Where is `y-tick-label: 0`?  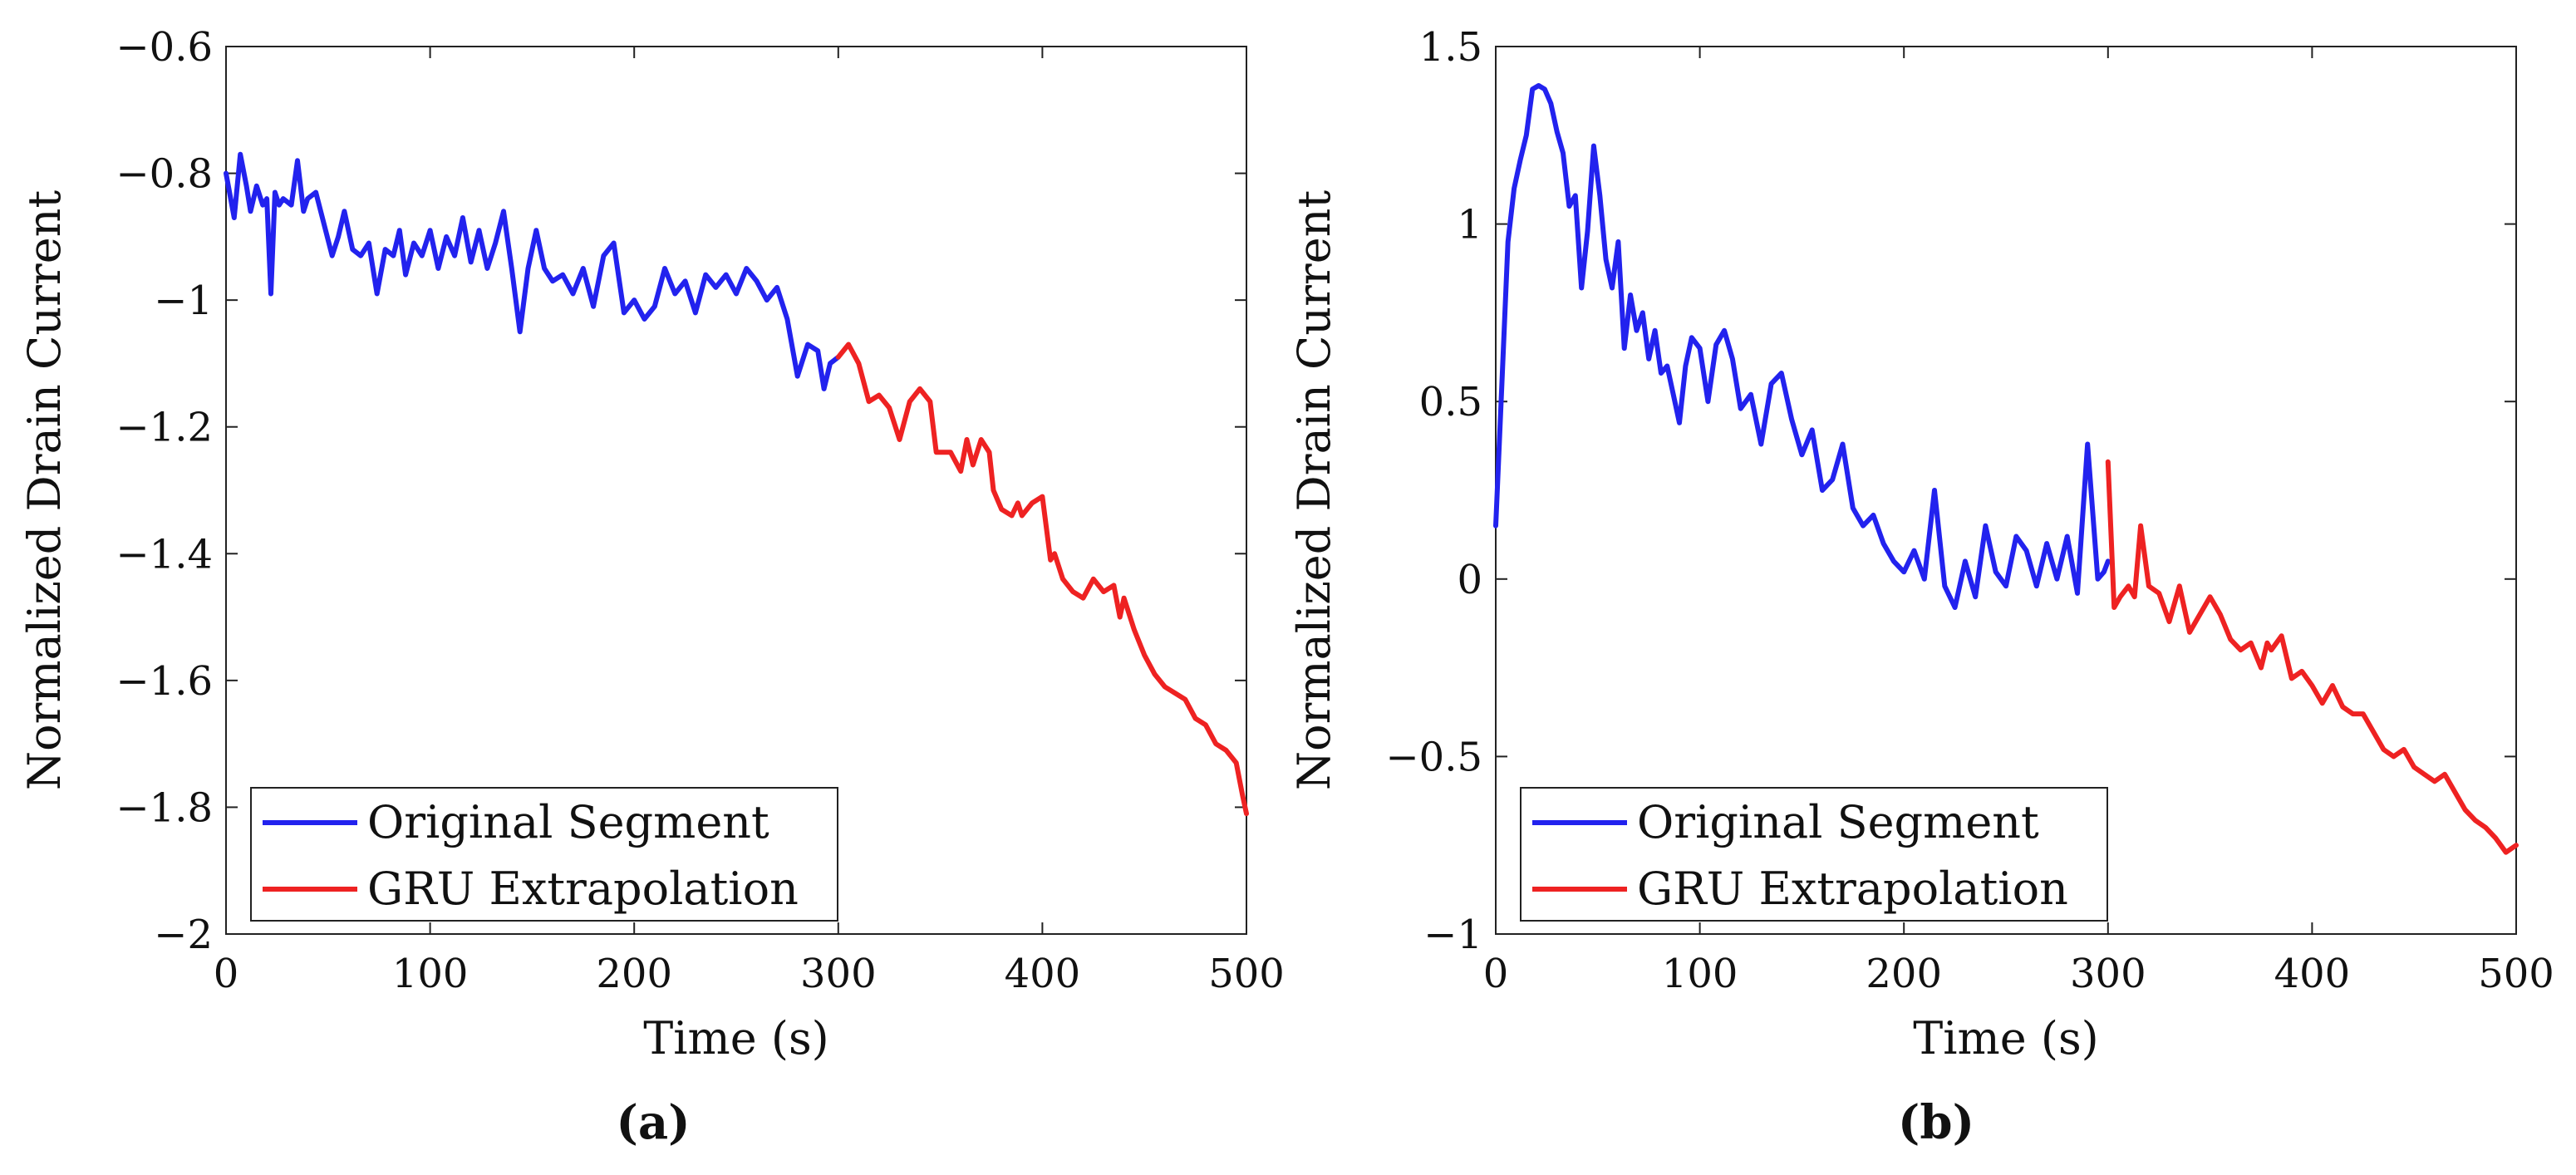
y-tick-label: 0 is located at coordinates (1470, 580).